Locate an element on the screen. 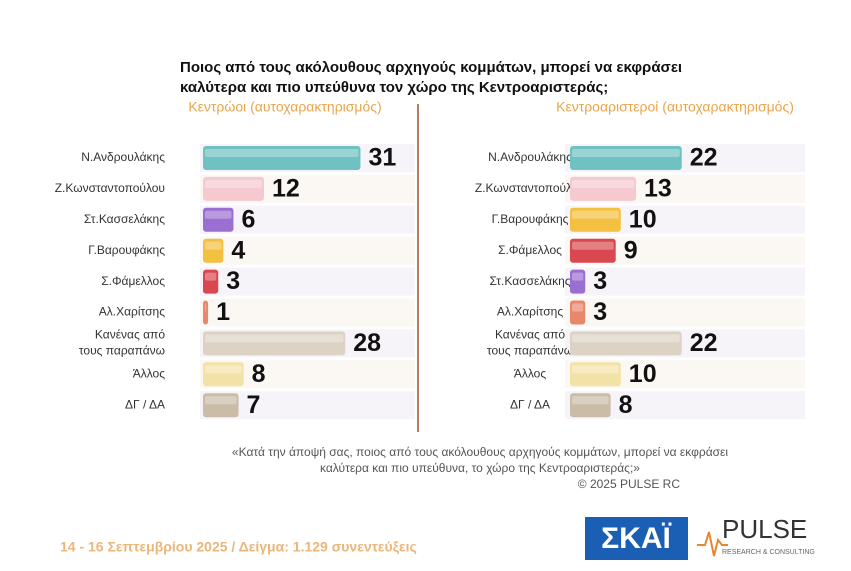 This screenshot has height=571, width=851. value-label: 6 is located at coordinates (248, 219).